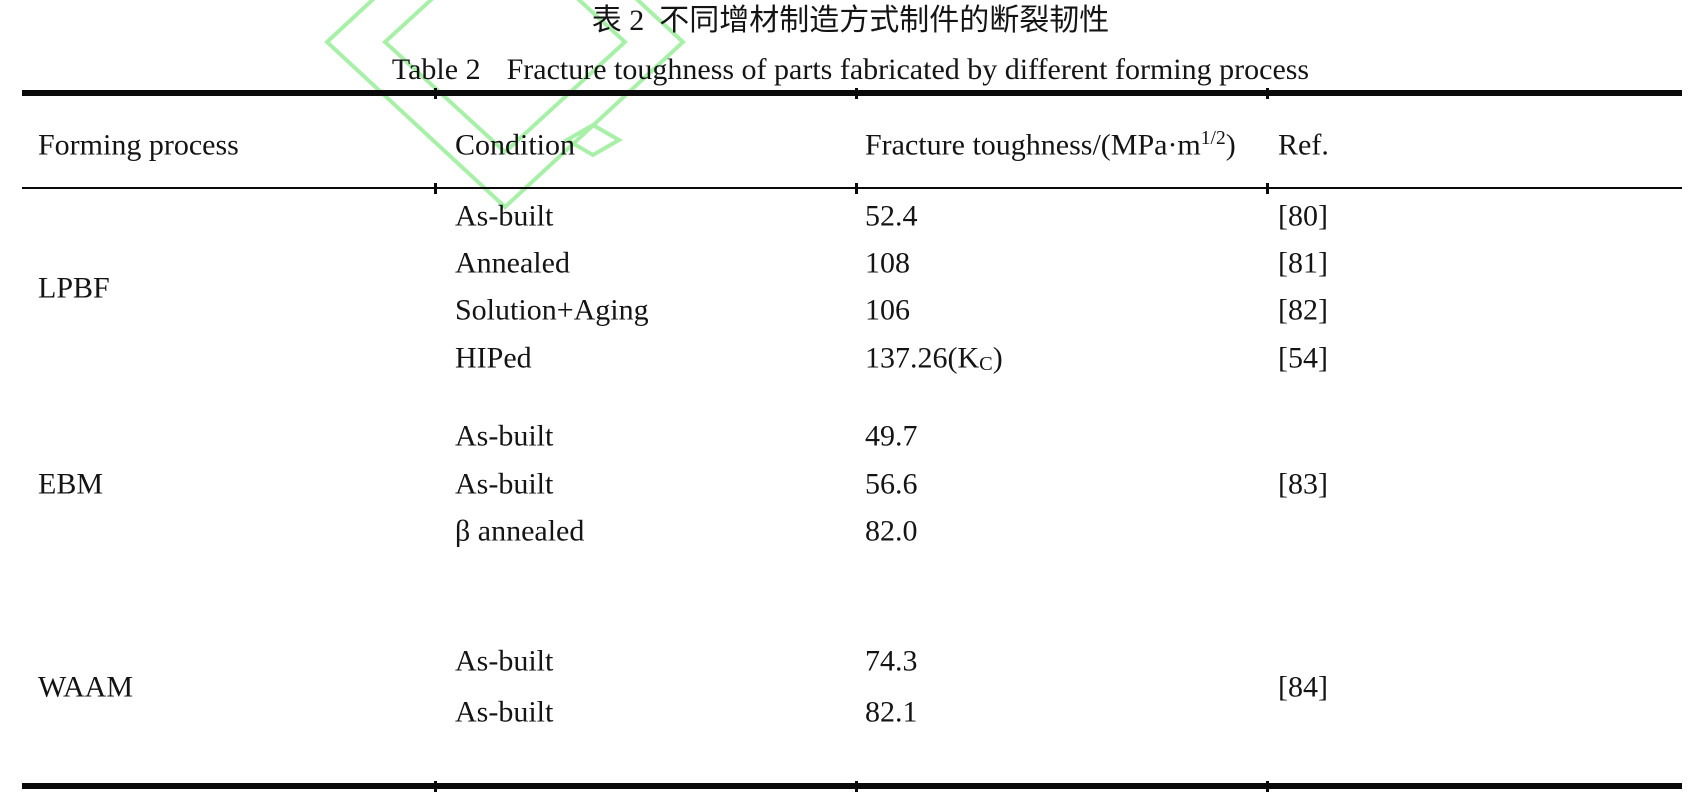 The height and width of the screenshot is (799, 1701). I want to click on table-header-rule, so click(852, 188).